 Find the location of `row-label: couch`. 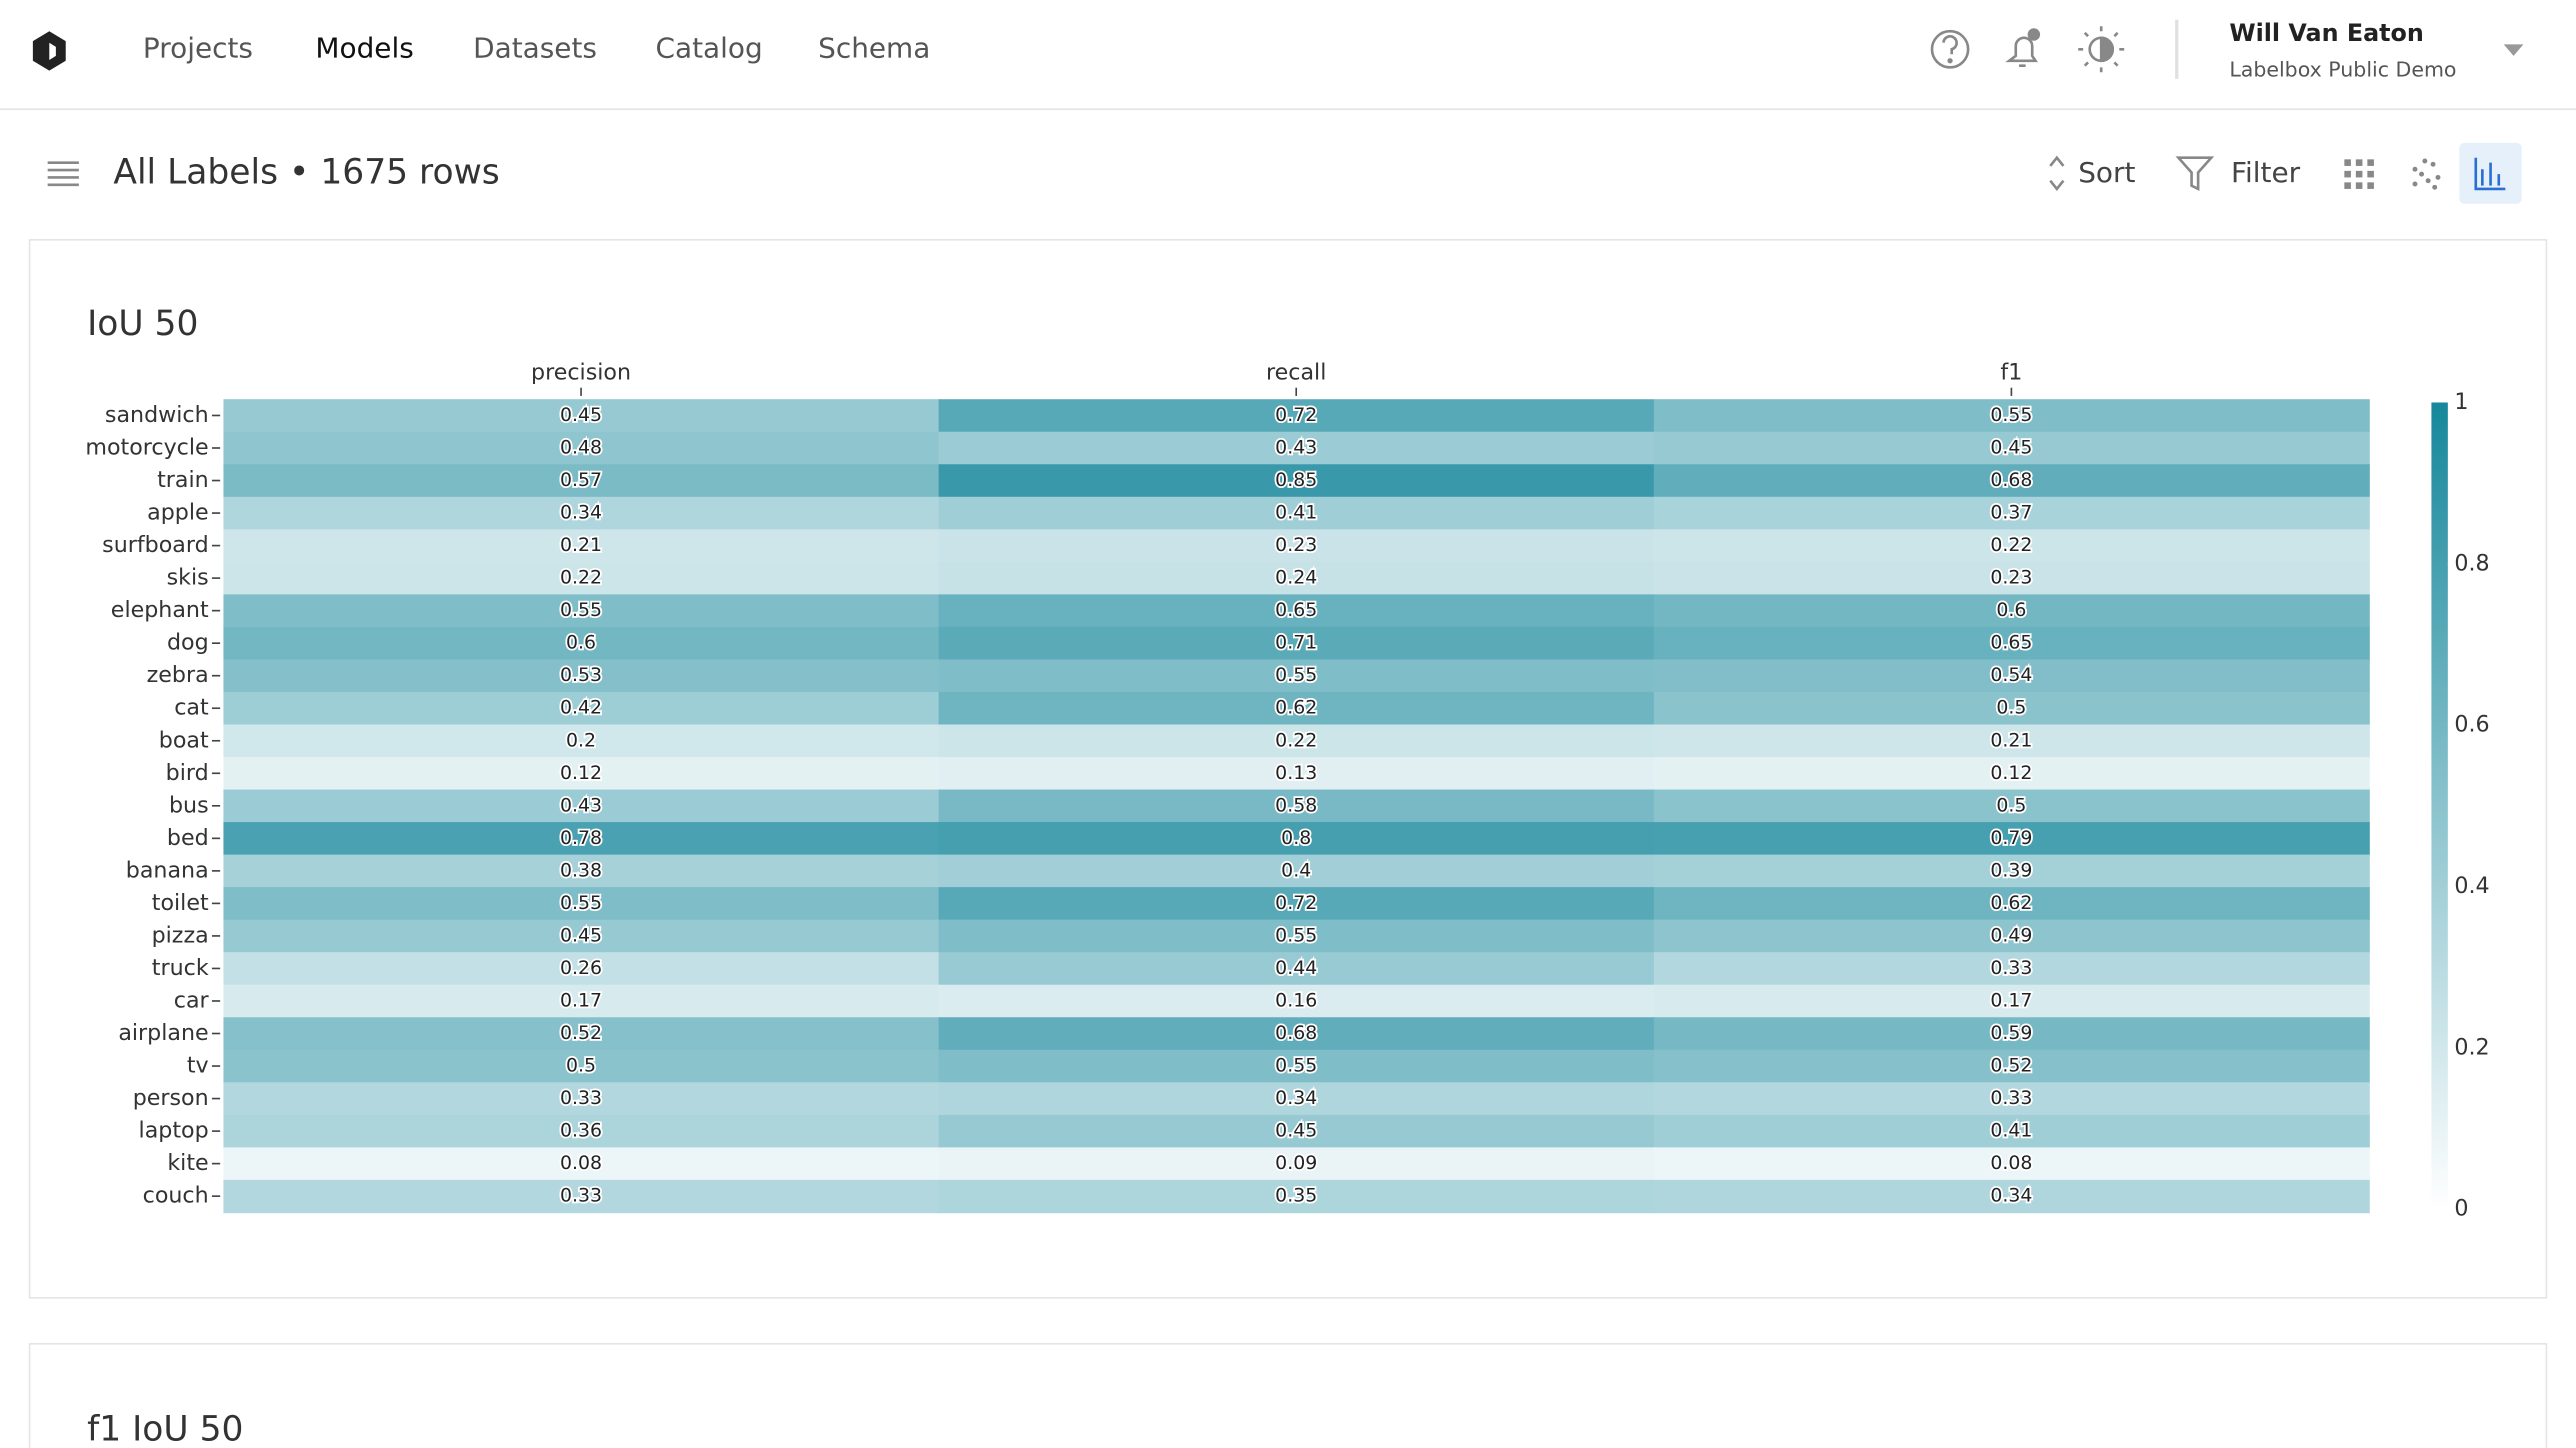

row-label: couch is located at coordinates (176, 1196).